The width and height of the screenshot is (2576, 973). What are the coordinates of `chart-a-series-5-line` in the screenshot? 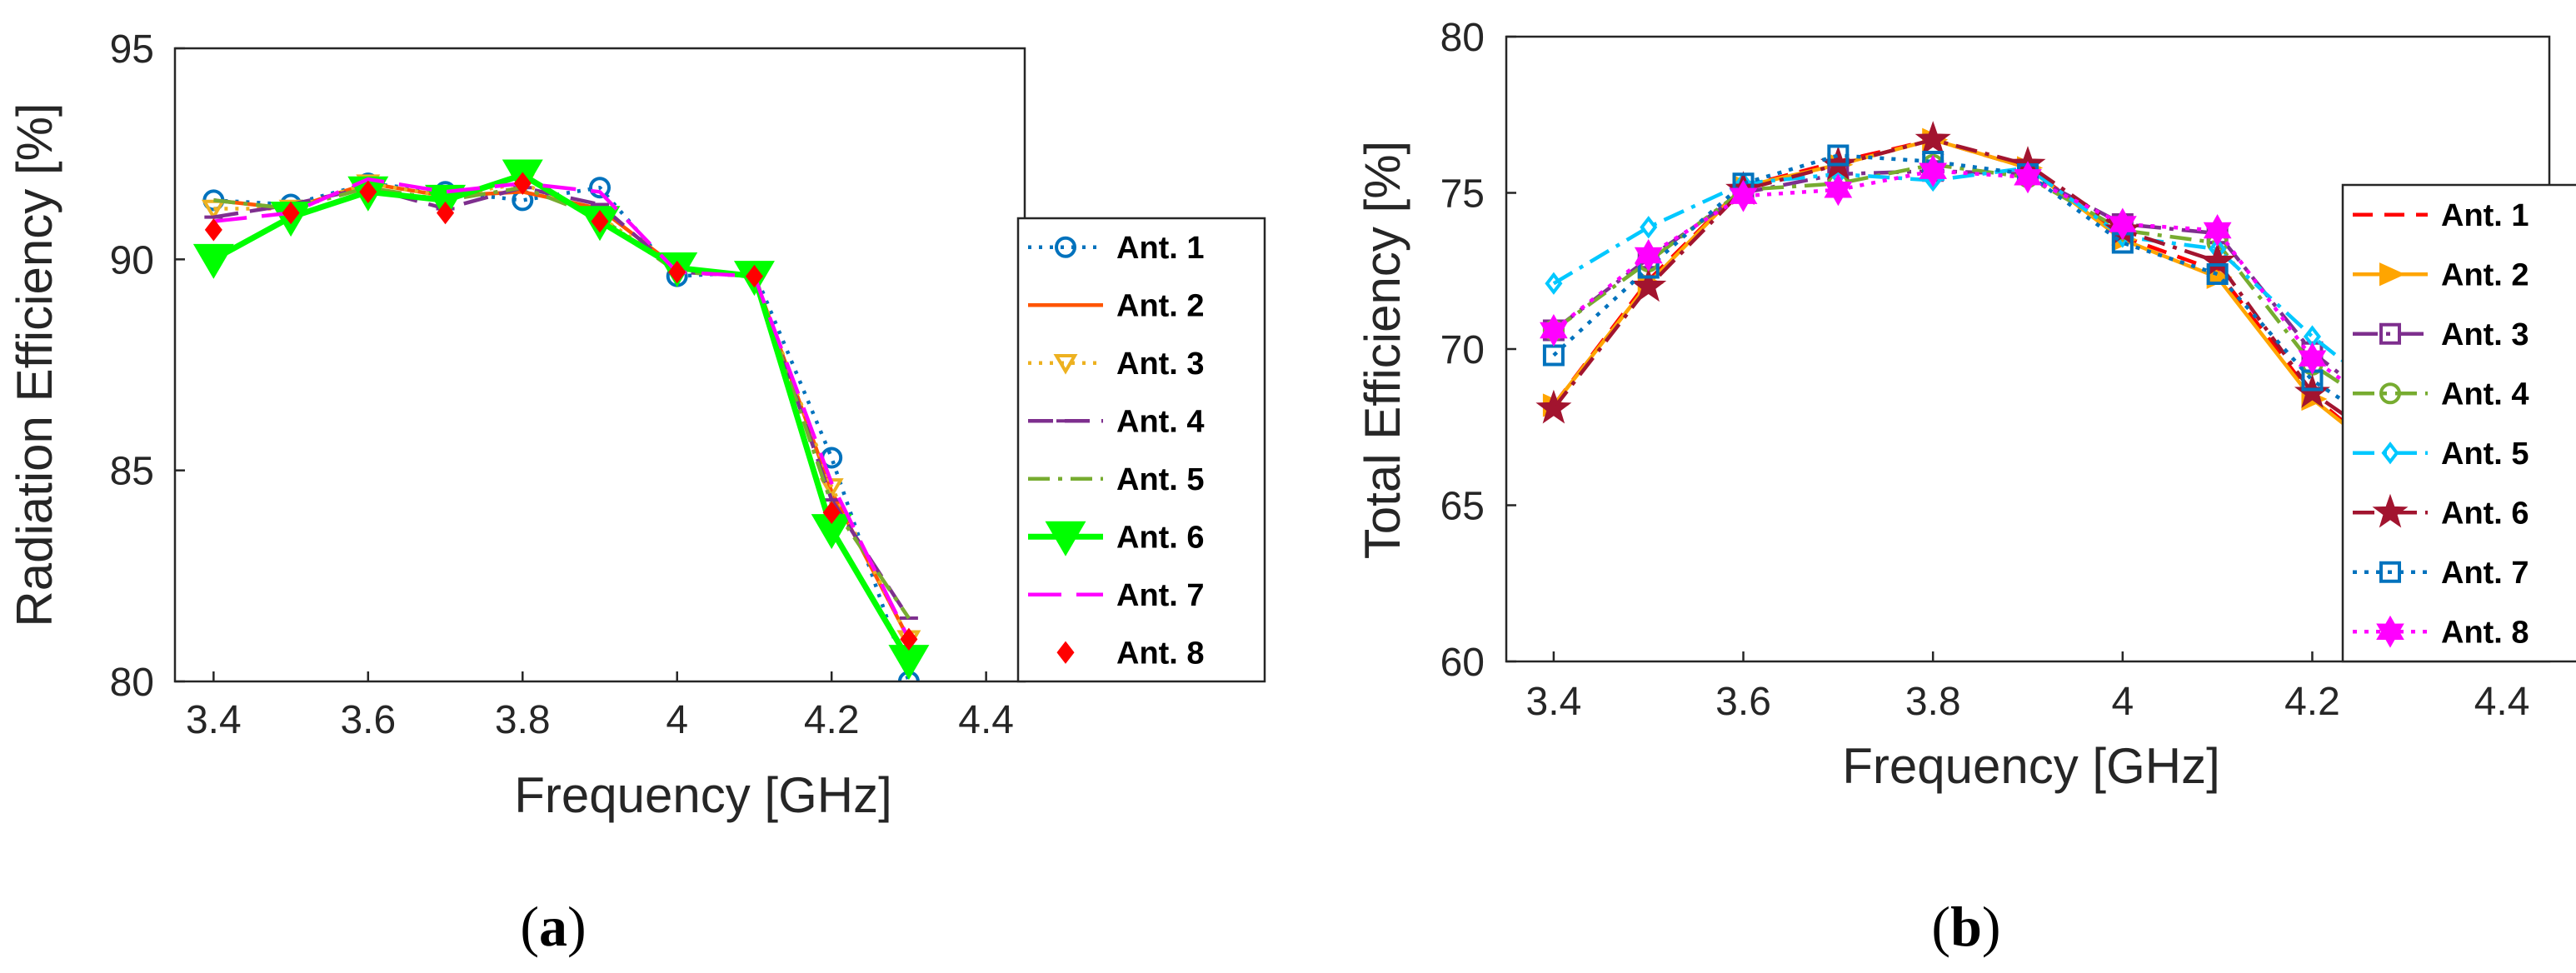 It's located at (562, 402).